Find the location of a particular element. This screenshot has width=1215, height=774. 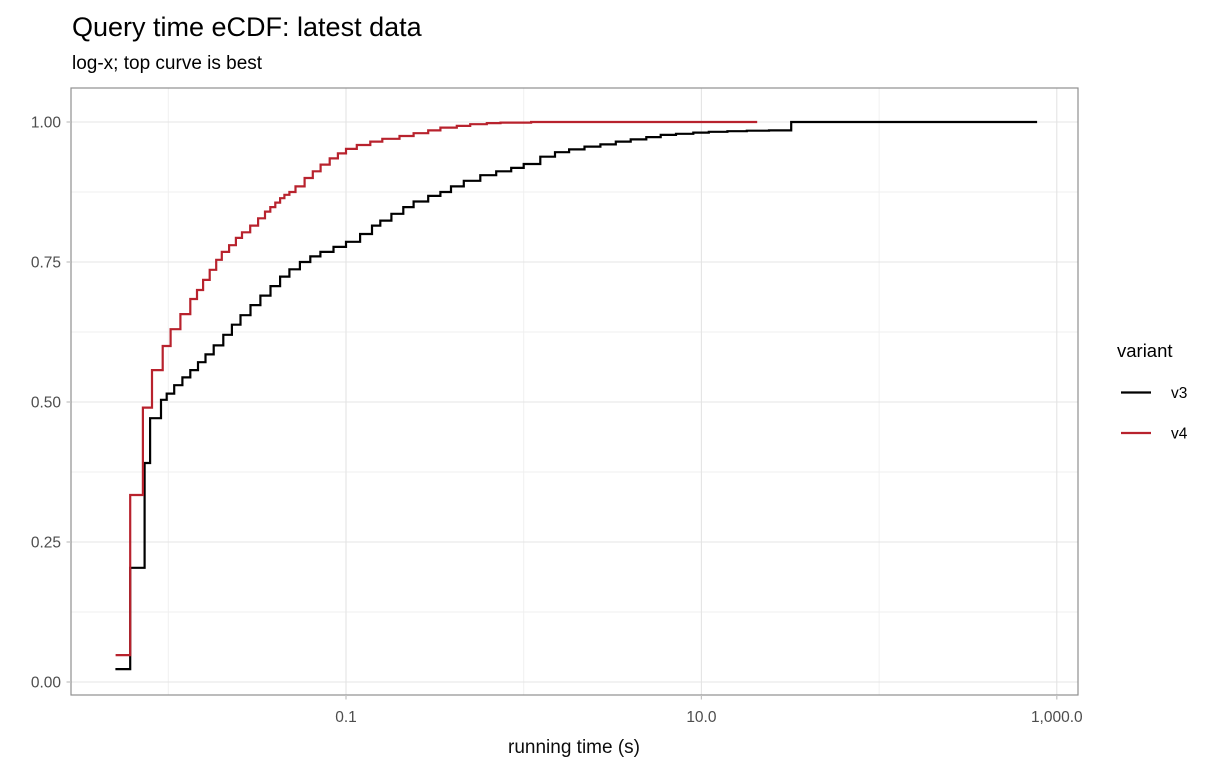

y-tick-label: 1.00 is located at coordinates (46, 123).